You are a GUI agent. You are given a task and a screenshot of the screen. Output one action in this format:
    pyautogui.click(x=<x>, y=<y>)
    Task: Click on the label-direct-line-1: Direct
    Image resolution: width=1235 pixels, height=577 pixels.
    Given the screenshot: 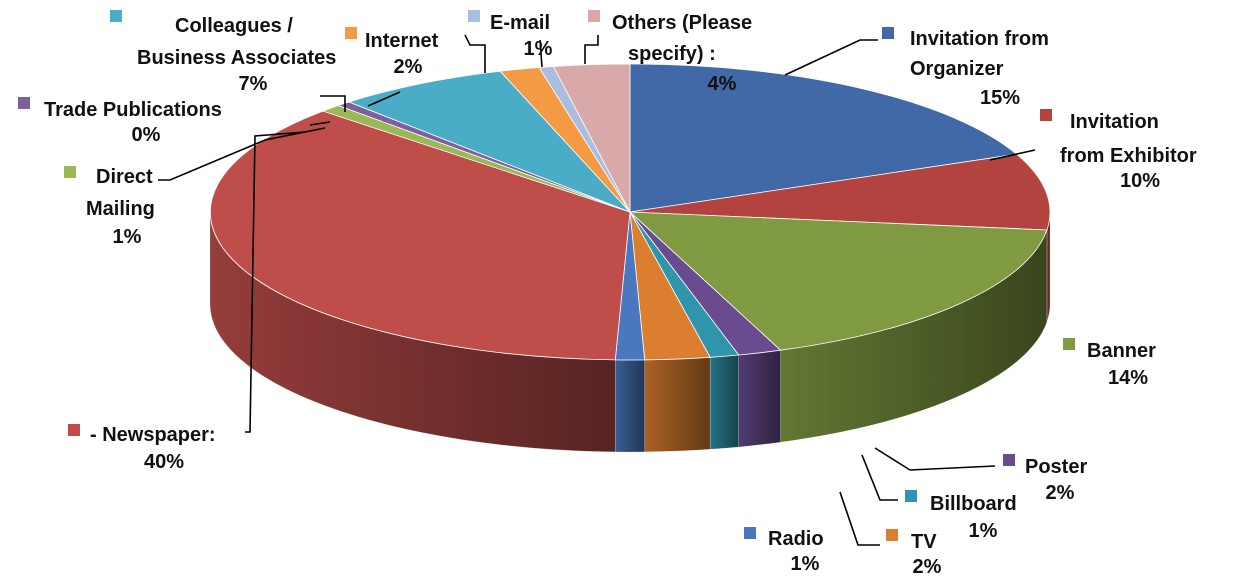 What is the action you would take?
    pyautogui.click(x=124, y=177)
    